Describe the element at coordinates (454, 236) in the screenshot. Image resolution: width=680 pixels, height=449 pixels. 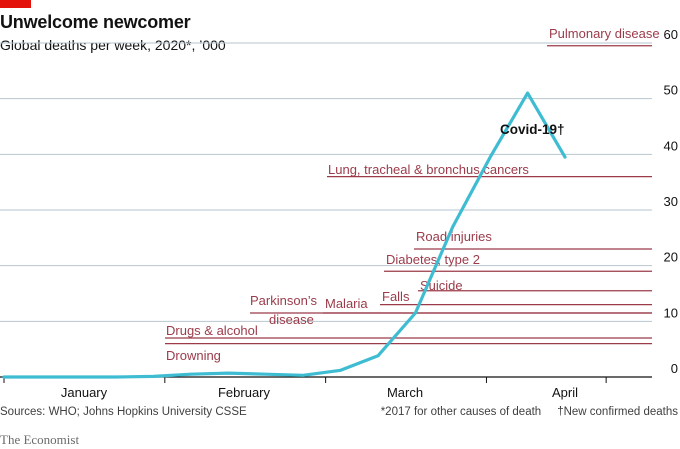
I see `reference-label-road-injuries: Road injuries` at that location.